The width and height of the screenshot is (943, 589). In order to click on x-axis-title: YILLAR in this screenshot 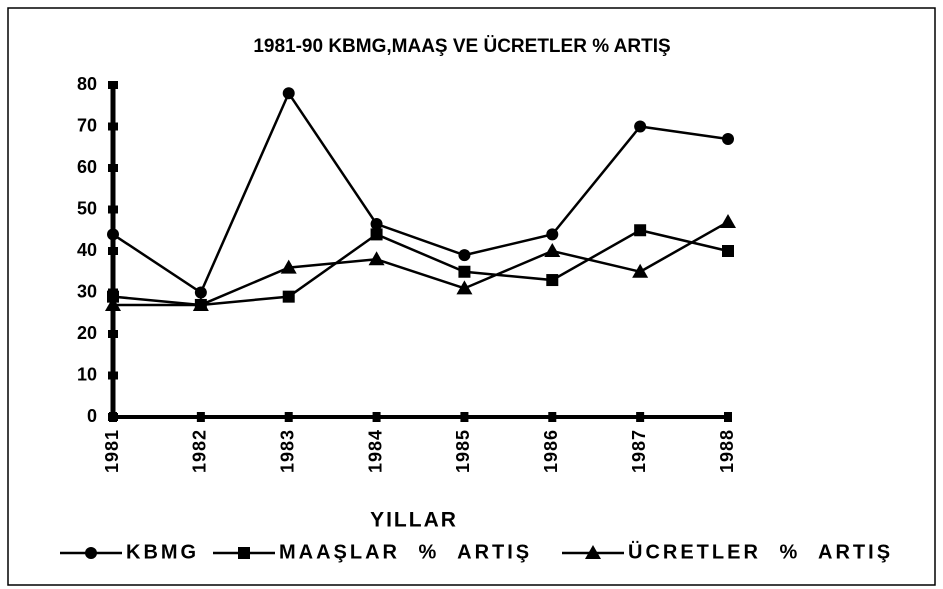, I will do `click(414, 520)`.